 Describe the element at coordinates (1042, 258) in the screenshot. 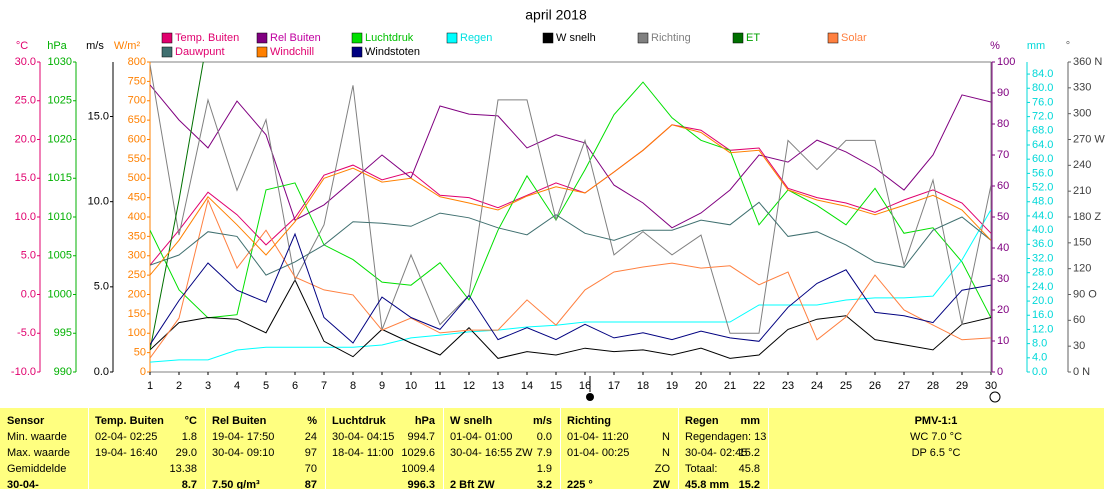

I see `y-tick-label: 32.0` at that location.